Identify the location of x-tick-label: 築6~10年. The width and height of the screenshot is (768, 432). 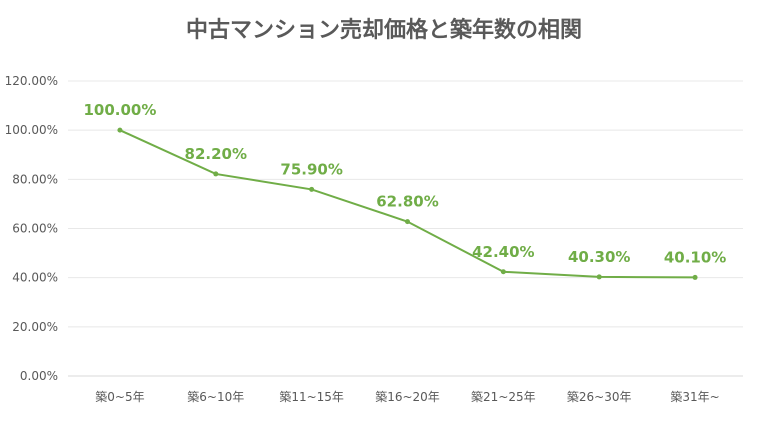
(215, 396).